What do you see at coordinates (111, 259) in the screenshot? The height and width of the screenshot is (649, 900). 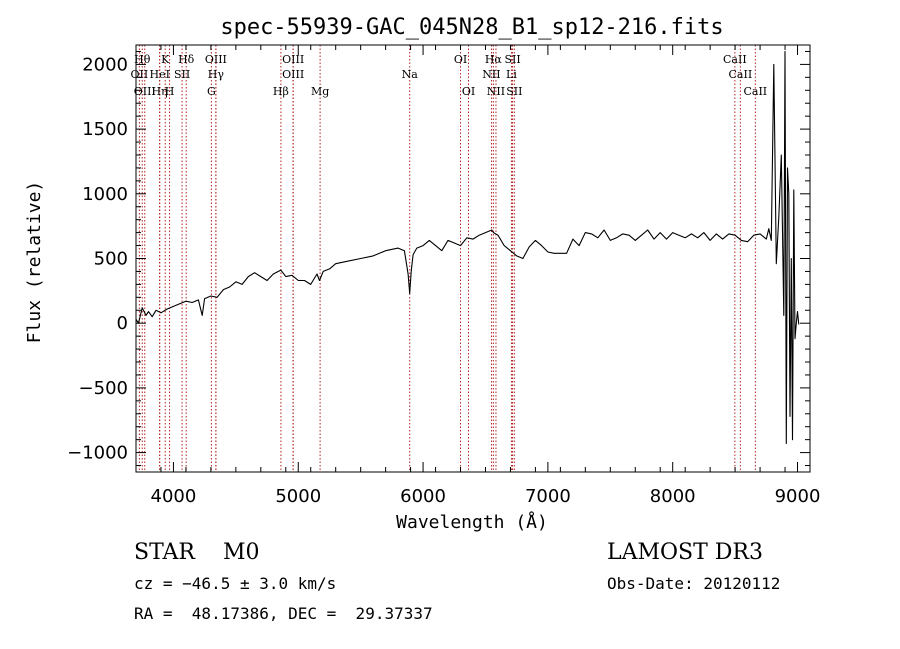 I see `y-tick-label: 500` at bounding box center [111, 259].